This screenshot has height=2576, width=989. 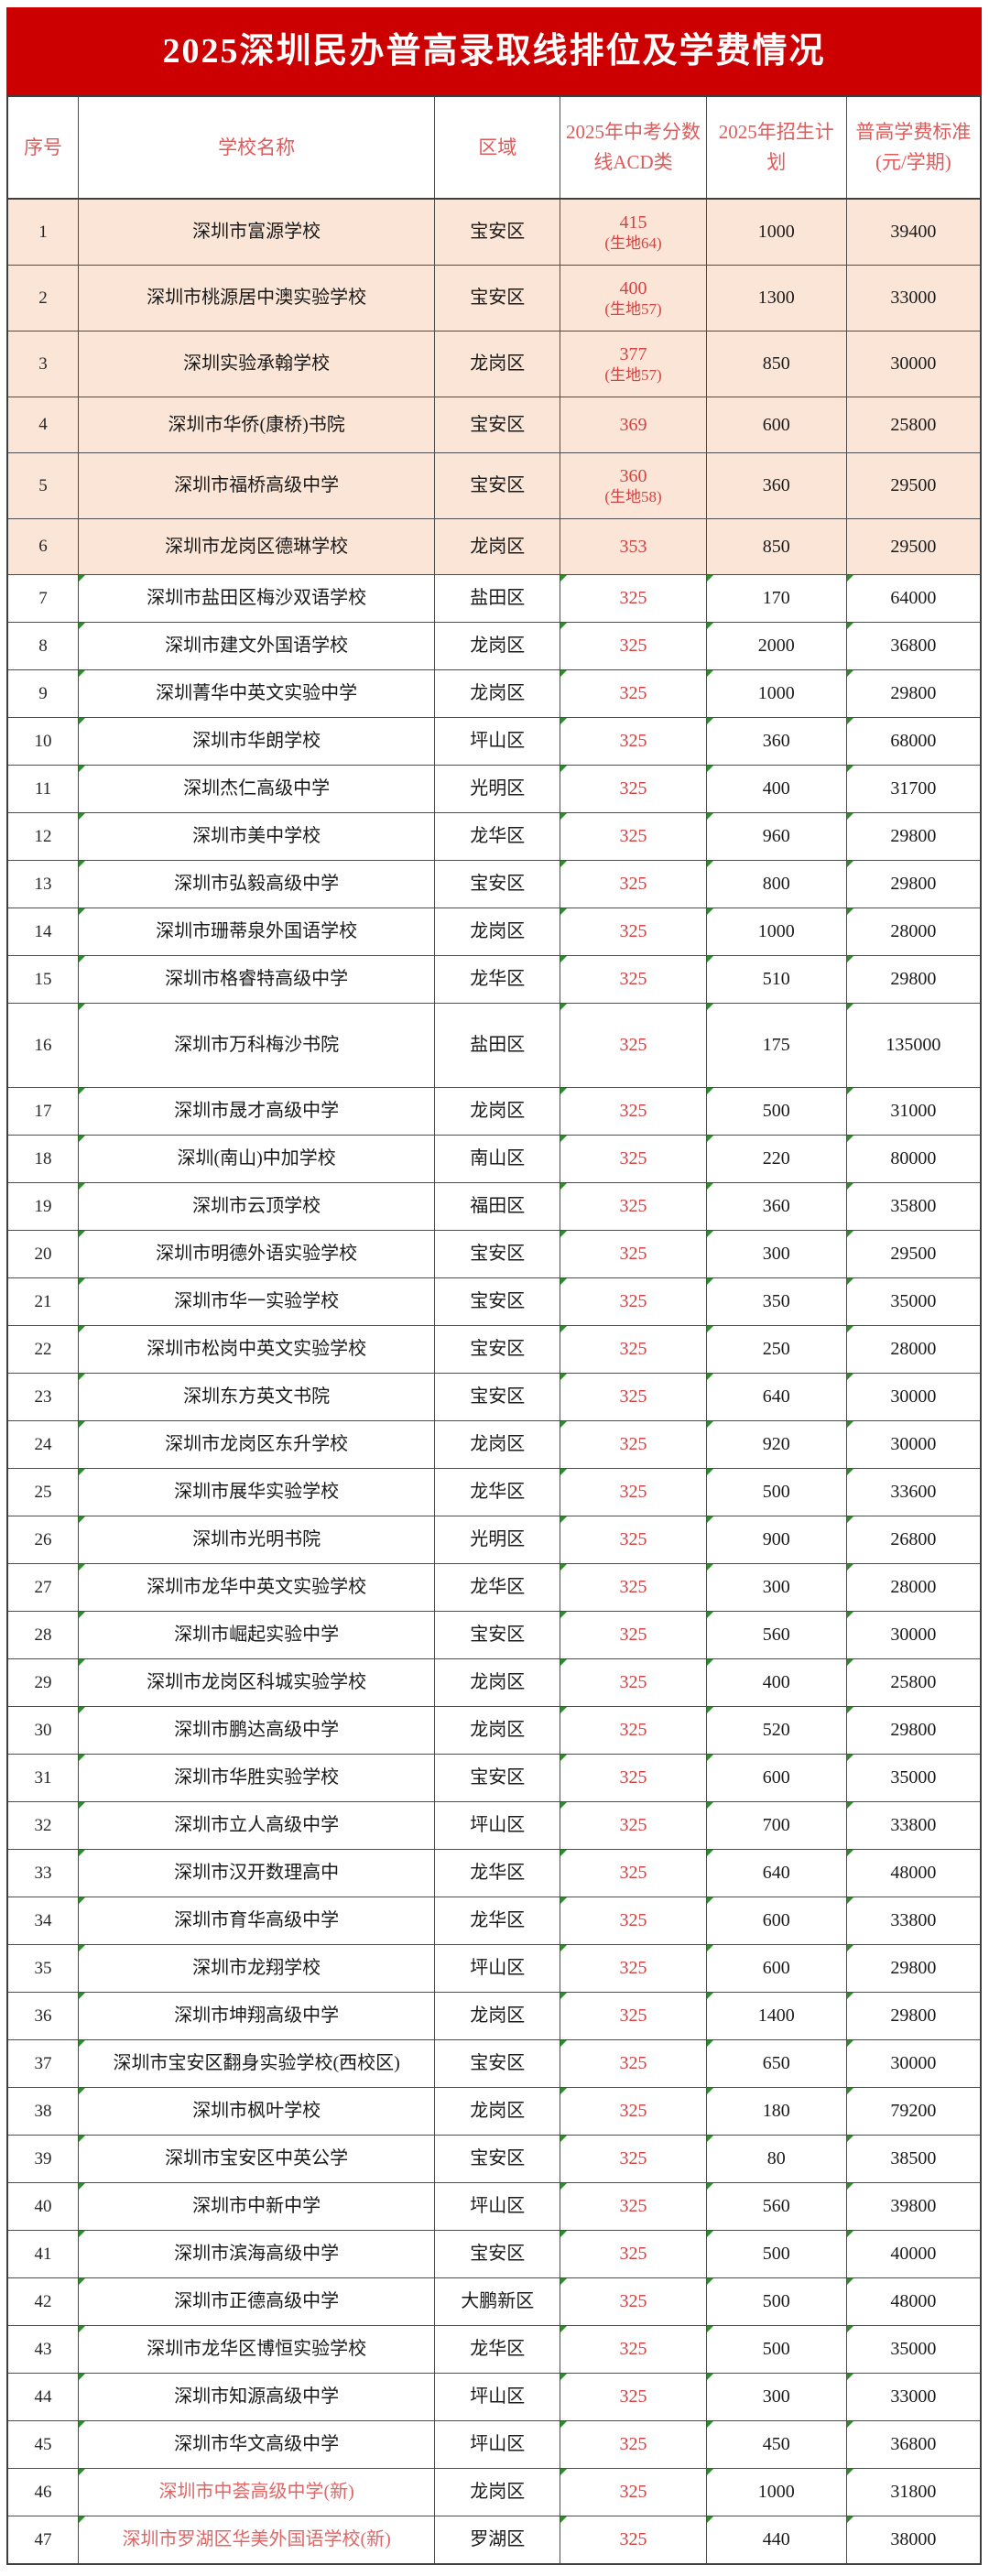 What do you see at coordinates (633, 243) in the screenshot?
I see `score-note: (生地64)` at bounding box center [633, 243].